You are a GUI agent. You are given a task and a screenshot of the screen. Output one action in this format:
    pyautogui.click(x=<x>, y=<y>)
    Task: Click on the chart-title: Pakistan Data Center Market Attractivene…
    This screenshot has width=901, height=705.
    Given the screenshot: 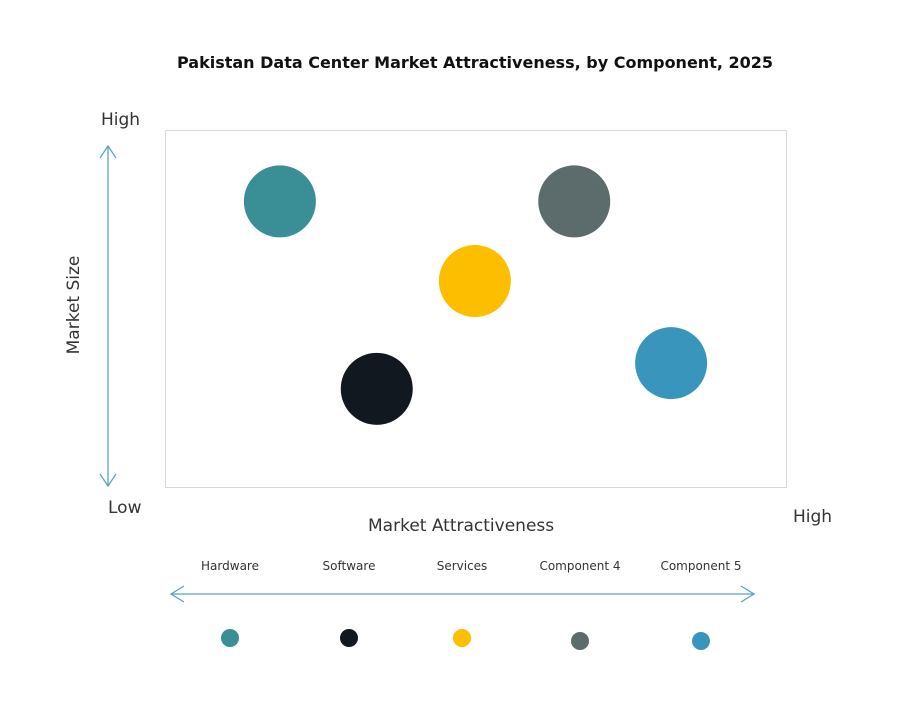 What is the action you would take?
    pyautogui.click(x=475, y=62)
    